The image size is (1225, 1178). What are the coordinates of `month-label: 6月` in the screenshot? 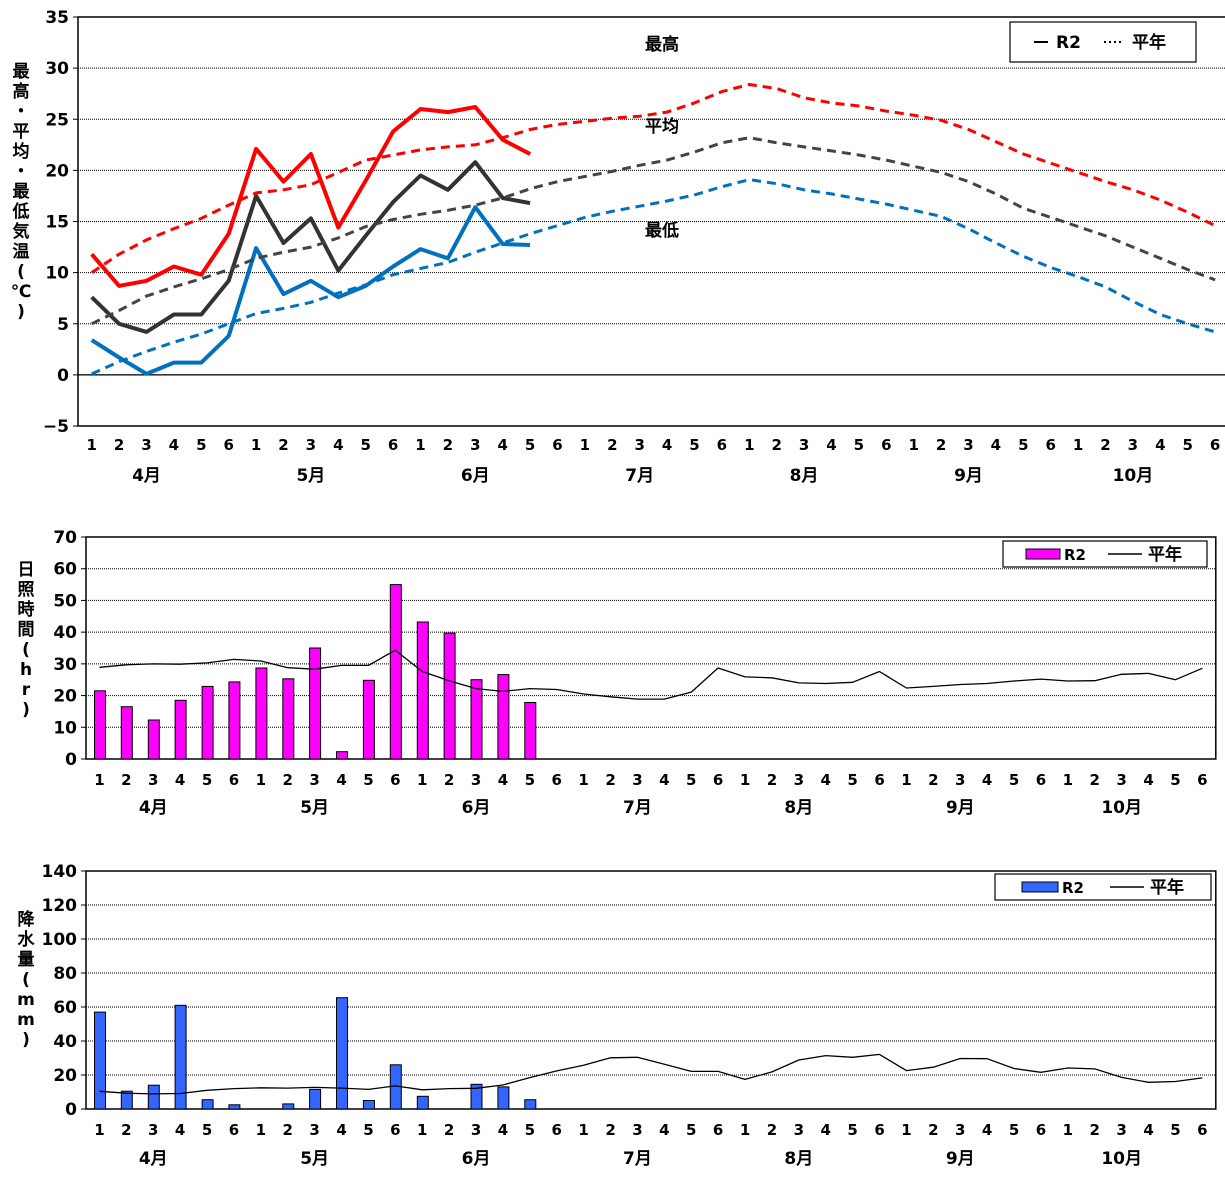 It's located at (476, 1159).